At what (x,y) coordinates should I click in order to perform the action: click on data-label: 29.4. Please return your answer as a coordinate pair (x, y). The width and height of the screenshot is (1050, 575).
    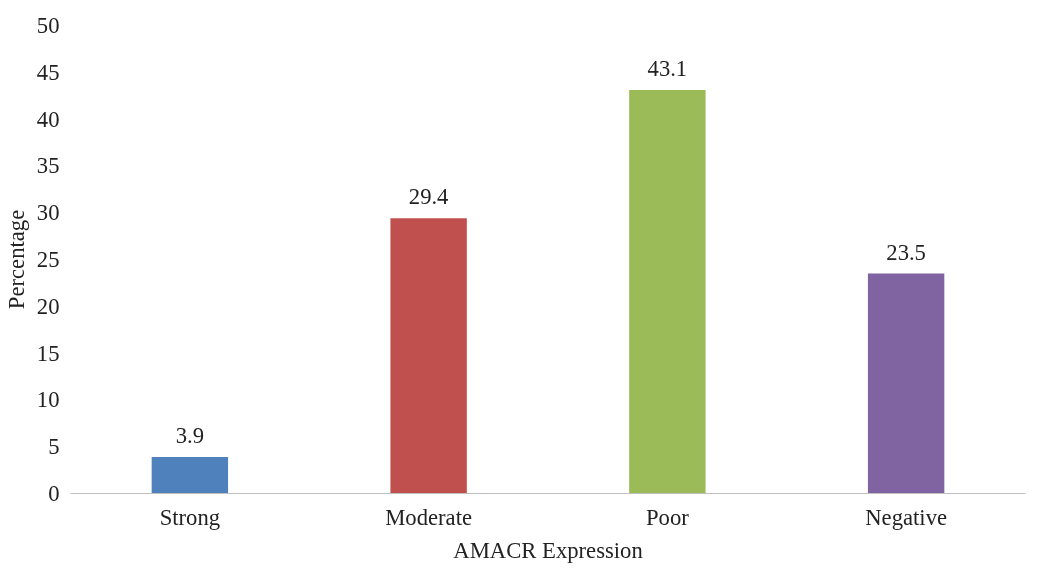
    Looking at the image, I should click on (428, 197).